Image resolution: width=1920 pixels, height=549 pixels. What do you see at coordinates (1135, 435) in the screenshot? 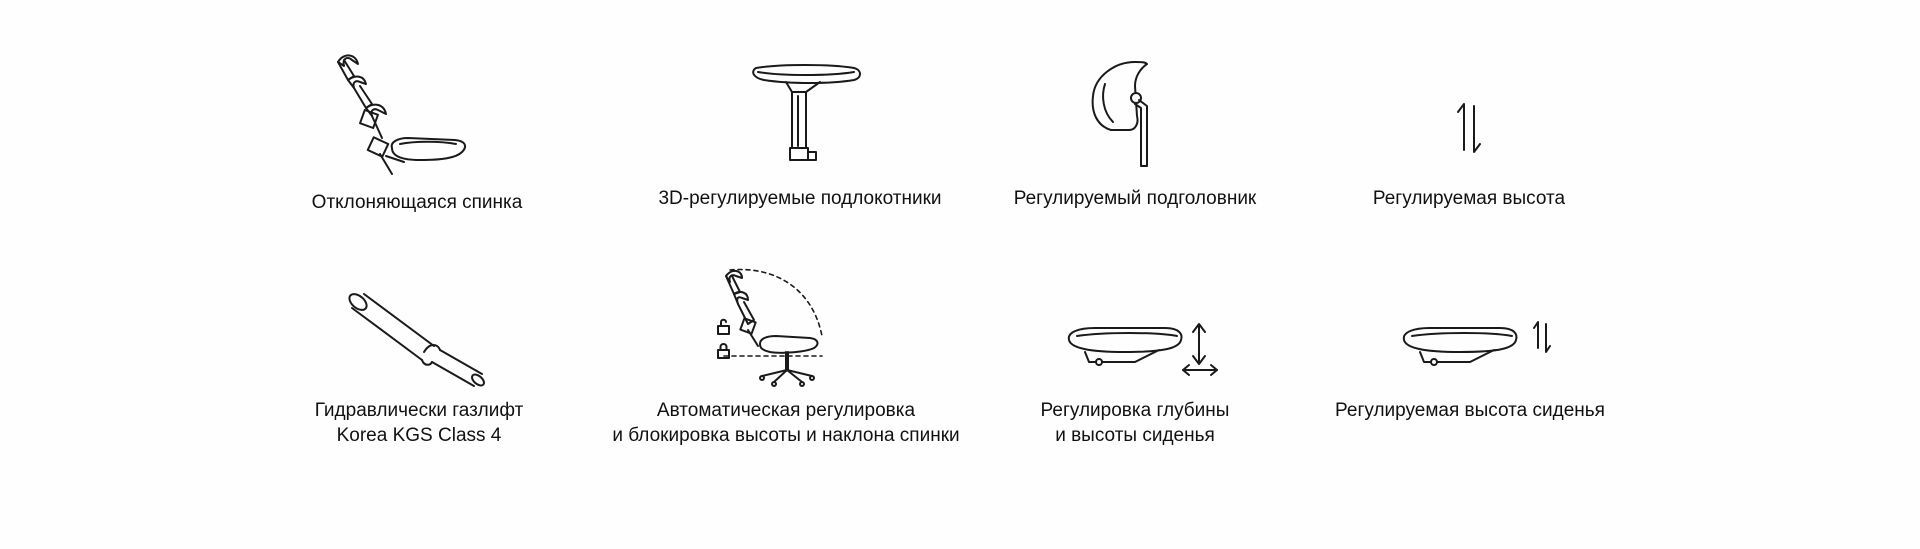
I see `label-line-2: и высоты сиденья` at bounding box center [1135, 435].